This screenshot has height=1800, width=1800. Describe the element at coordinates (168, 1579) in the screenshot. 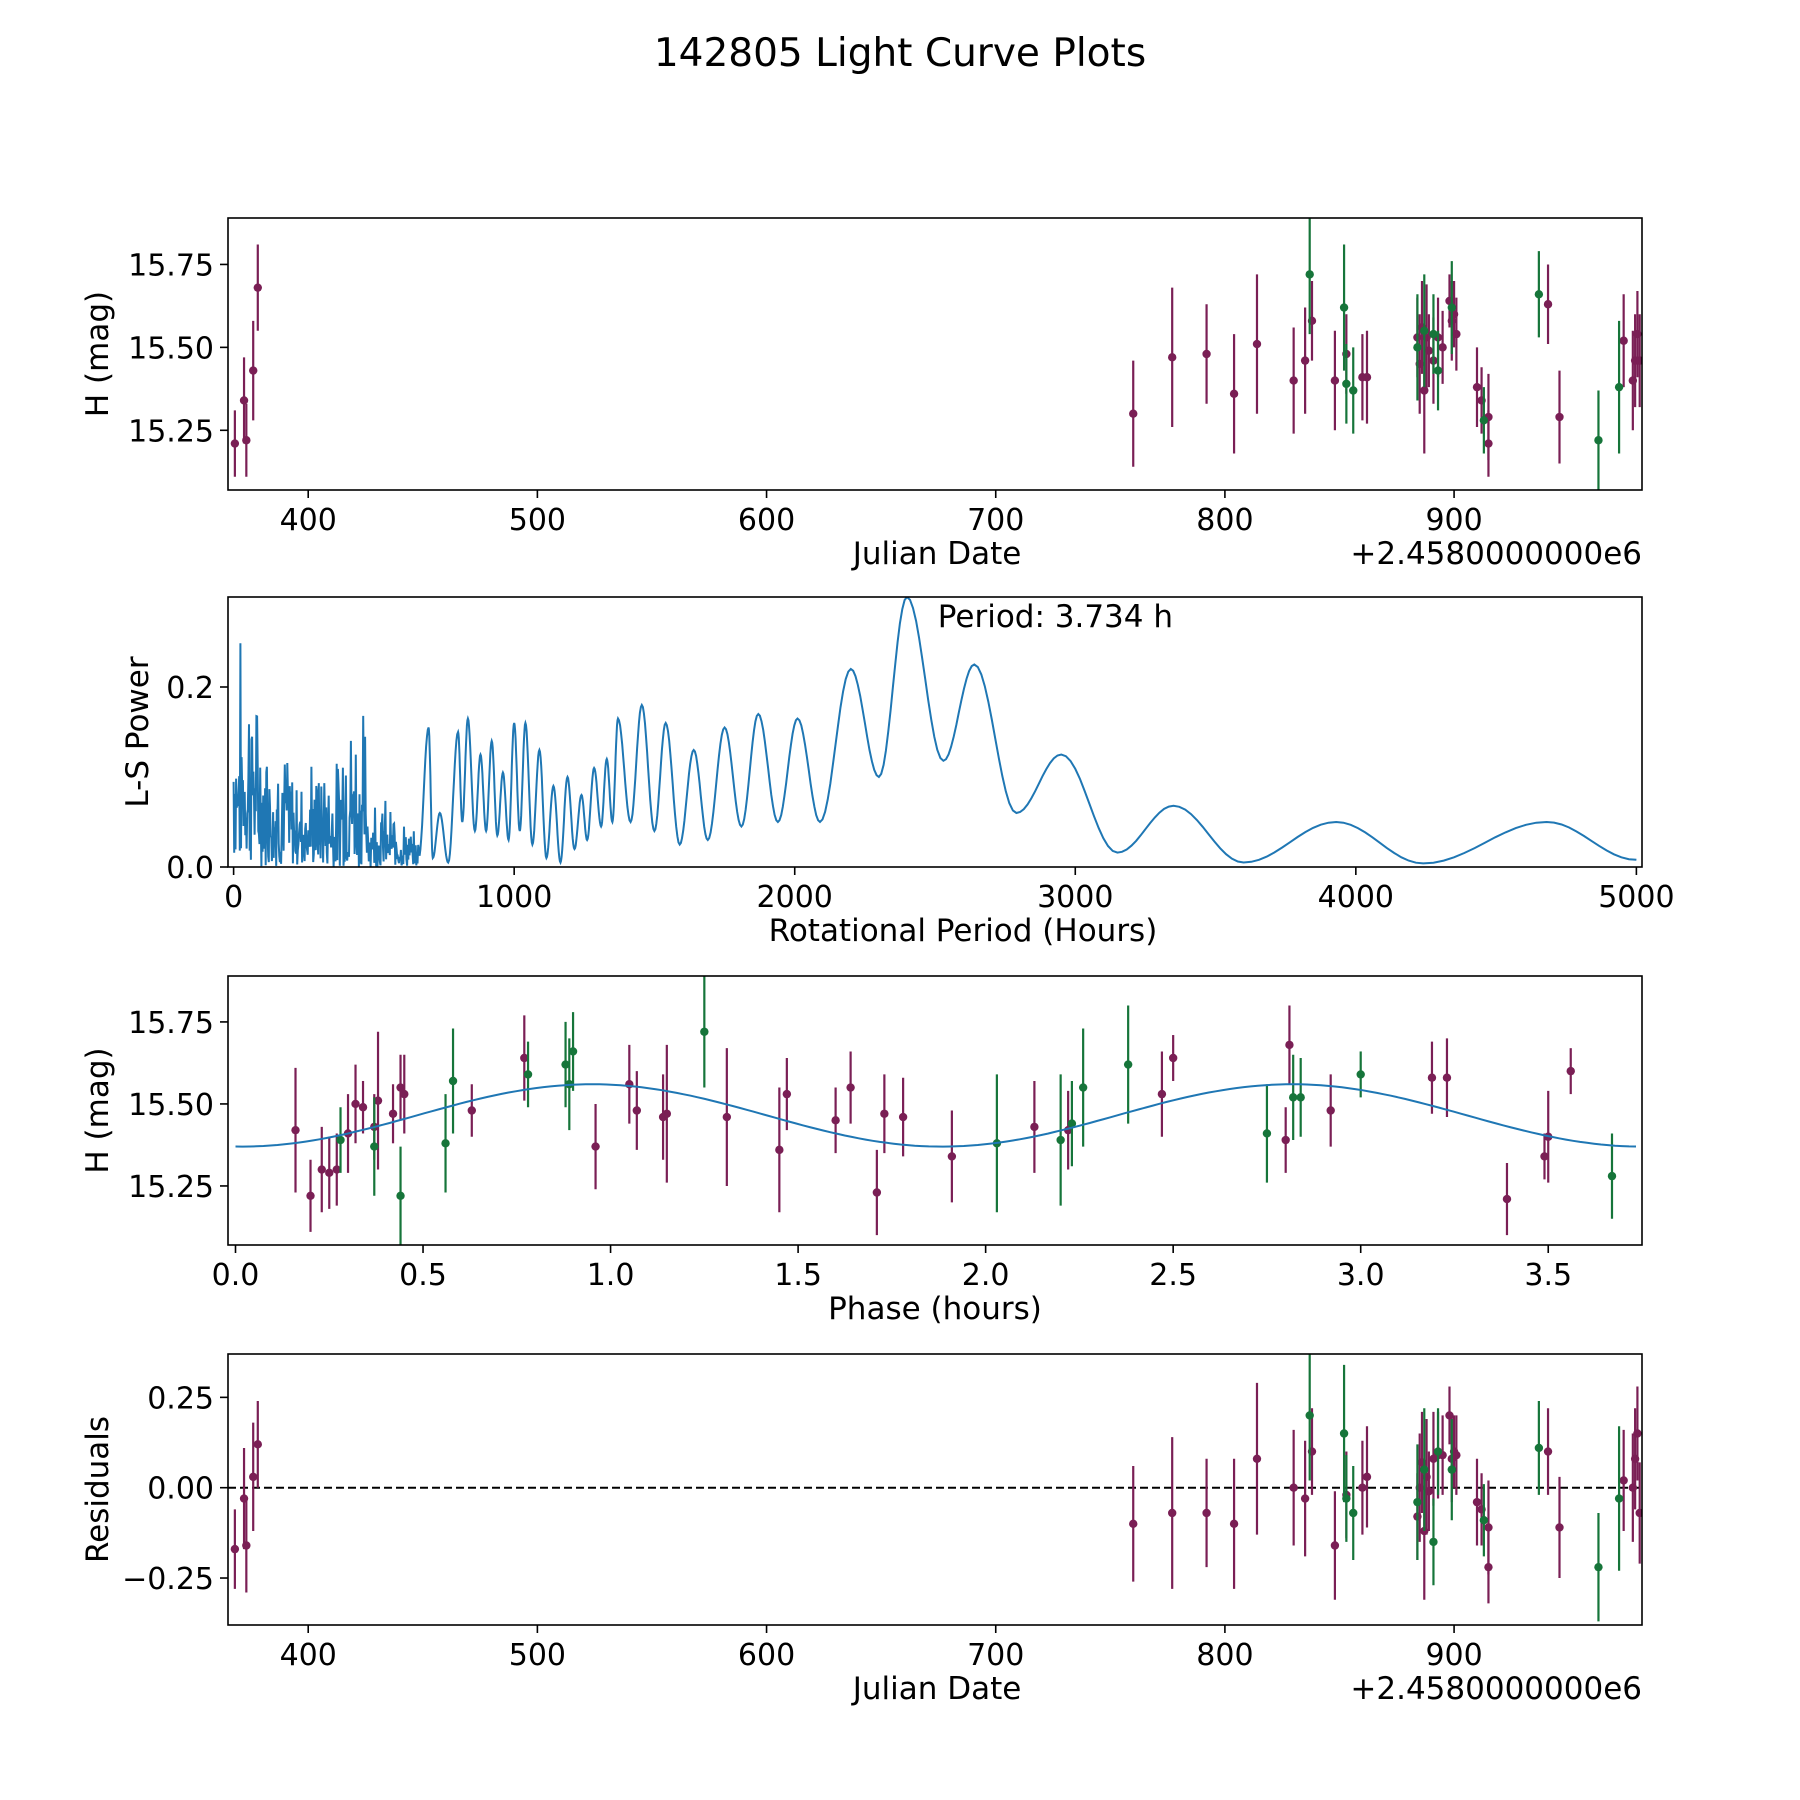

I see `y-tick-label: −0.25` at that location.